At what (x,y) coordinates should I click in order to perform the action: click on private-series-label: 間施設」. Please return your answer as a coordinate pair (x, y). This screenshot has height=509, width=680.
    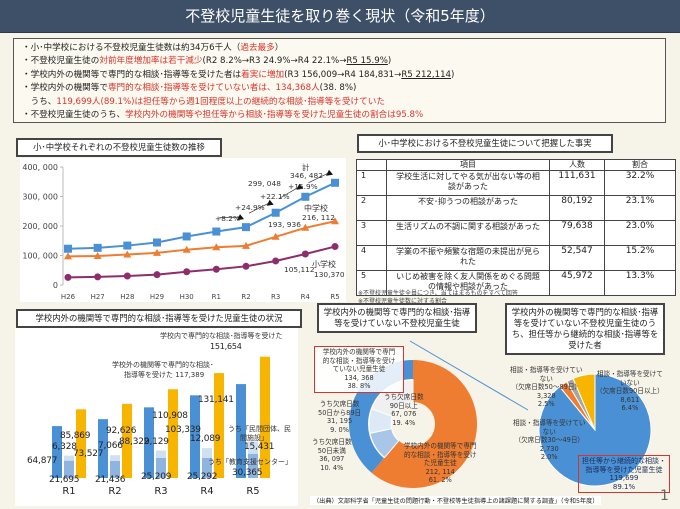
    Looking at the image, I should click on (254, 438).